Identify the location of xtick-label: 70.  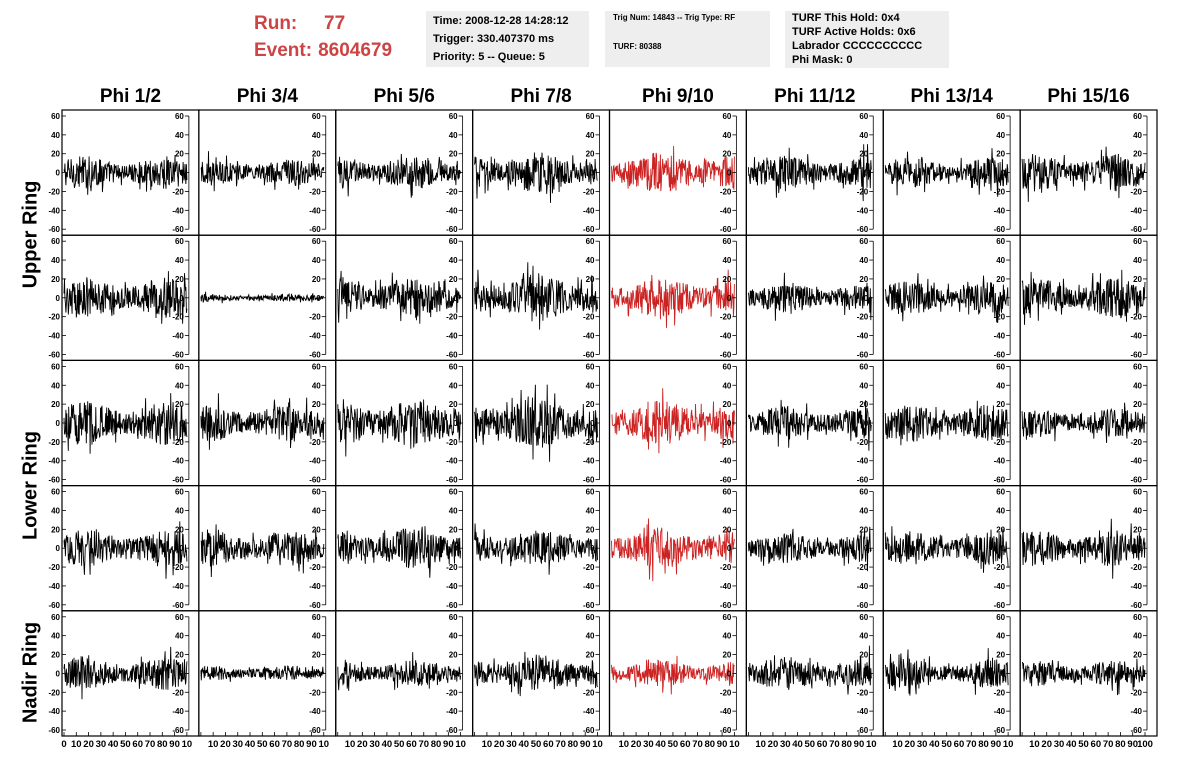
(697, 744).